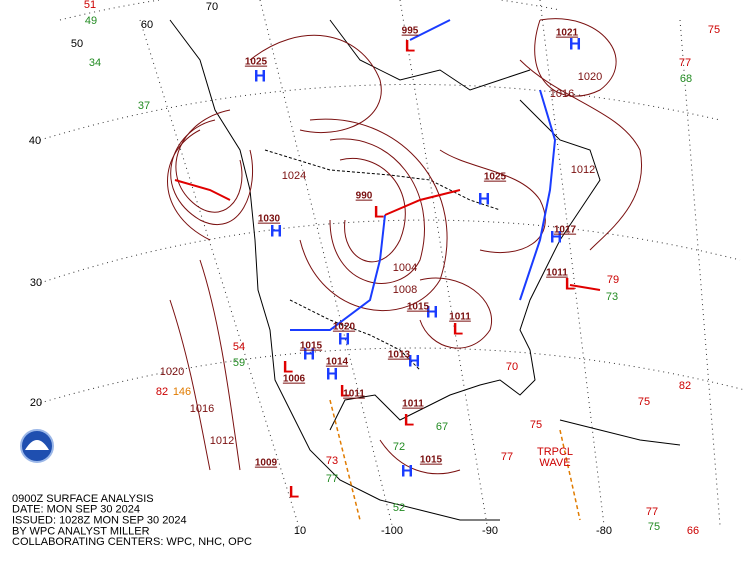 This screenshot has height=562, width=748. Describe the element at coordinates (77, 44) in the screenshot. I see `grid-label: 50` at that location.